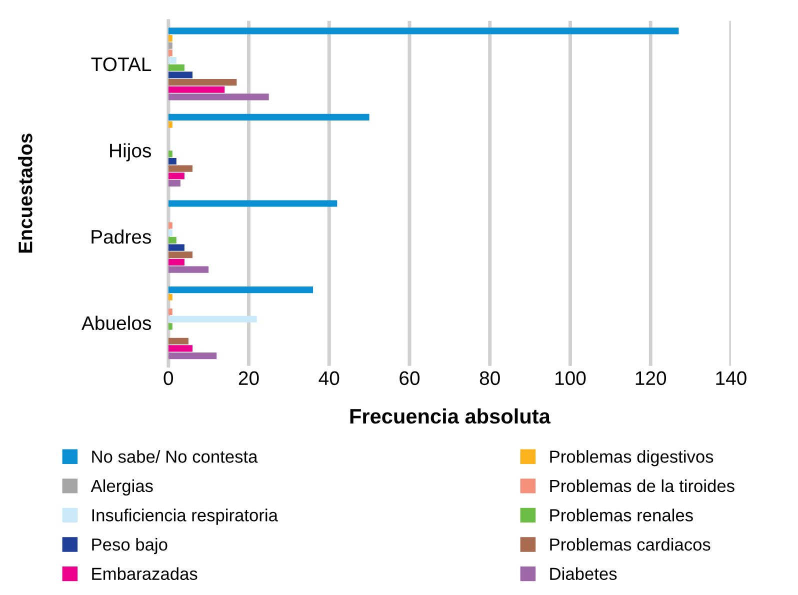 Image resolution: width=798 pixels, height=595 pixels. I want to click on y-tick-label: TOTAL, so click(121, 64).